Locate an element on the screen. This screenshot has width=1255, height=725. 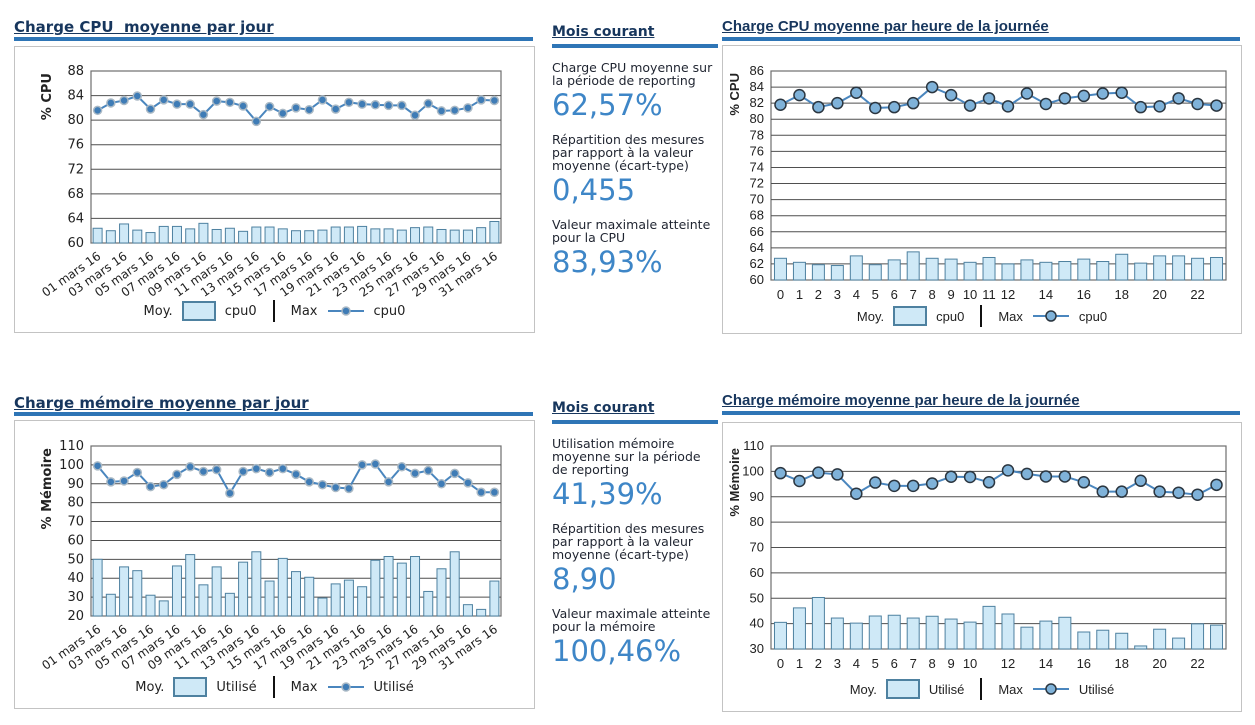
cpu-daily-title: Charge CPU moyenne par jour is located at coordinates (144, 27).